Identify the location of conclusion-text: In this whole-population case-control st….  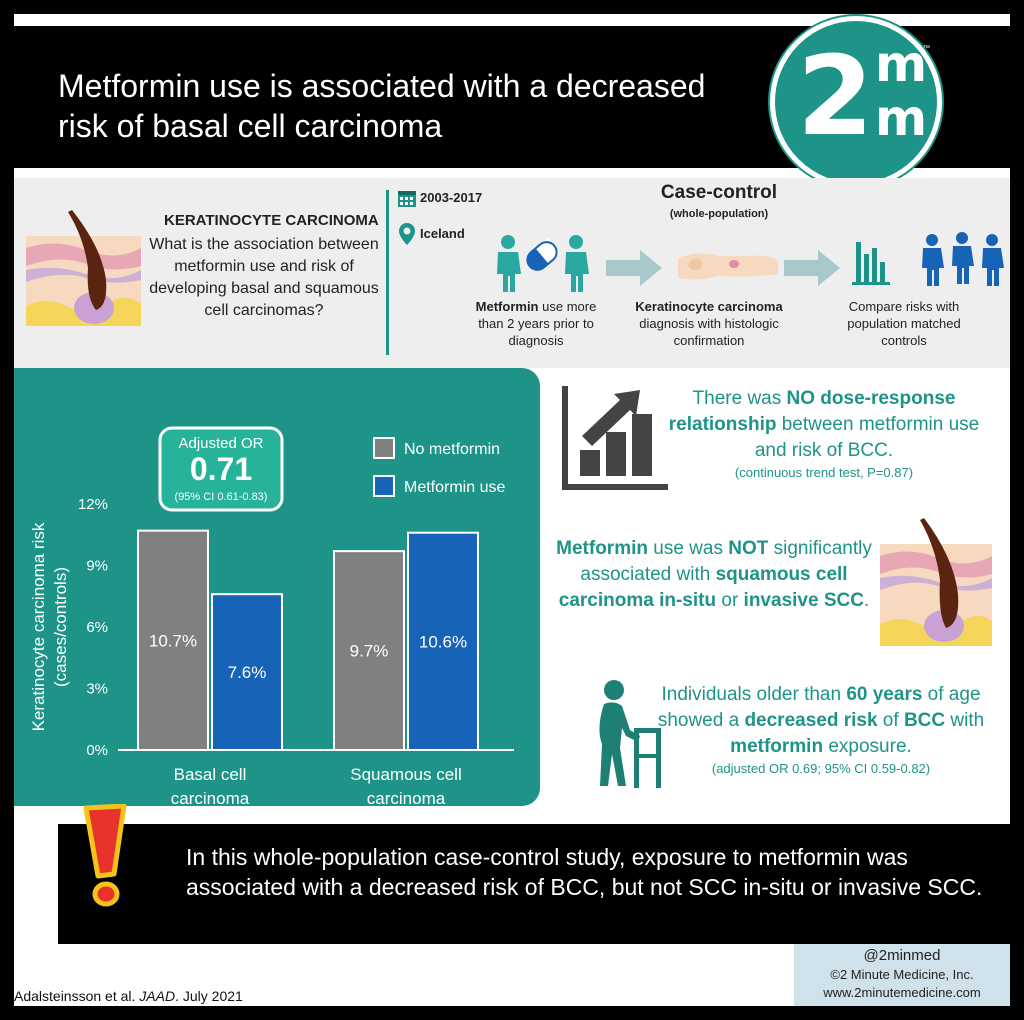
(584, 872).